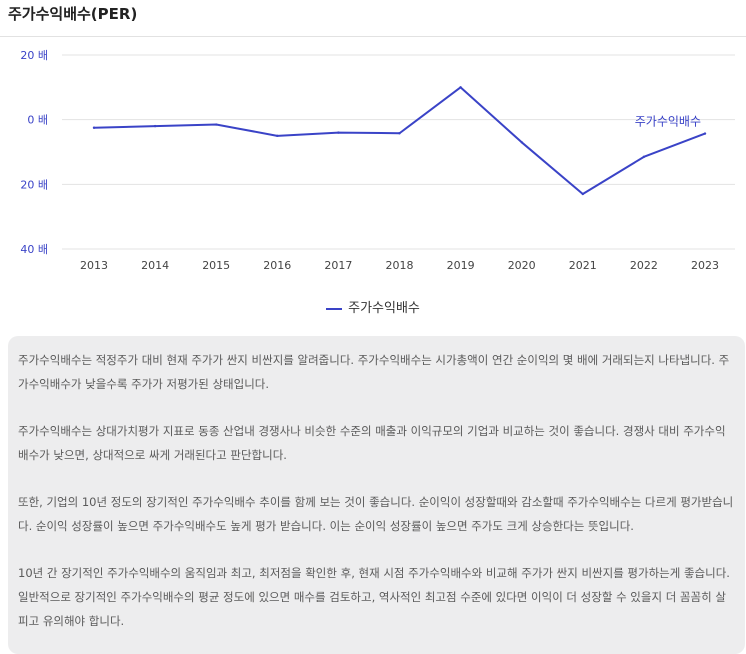  Describe the element at coordinates (334, 308) in the screenshot. I see `legend-swatch` at that location.